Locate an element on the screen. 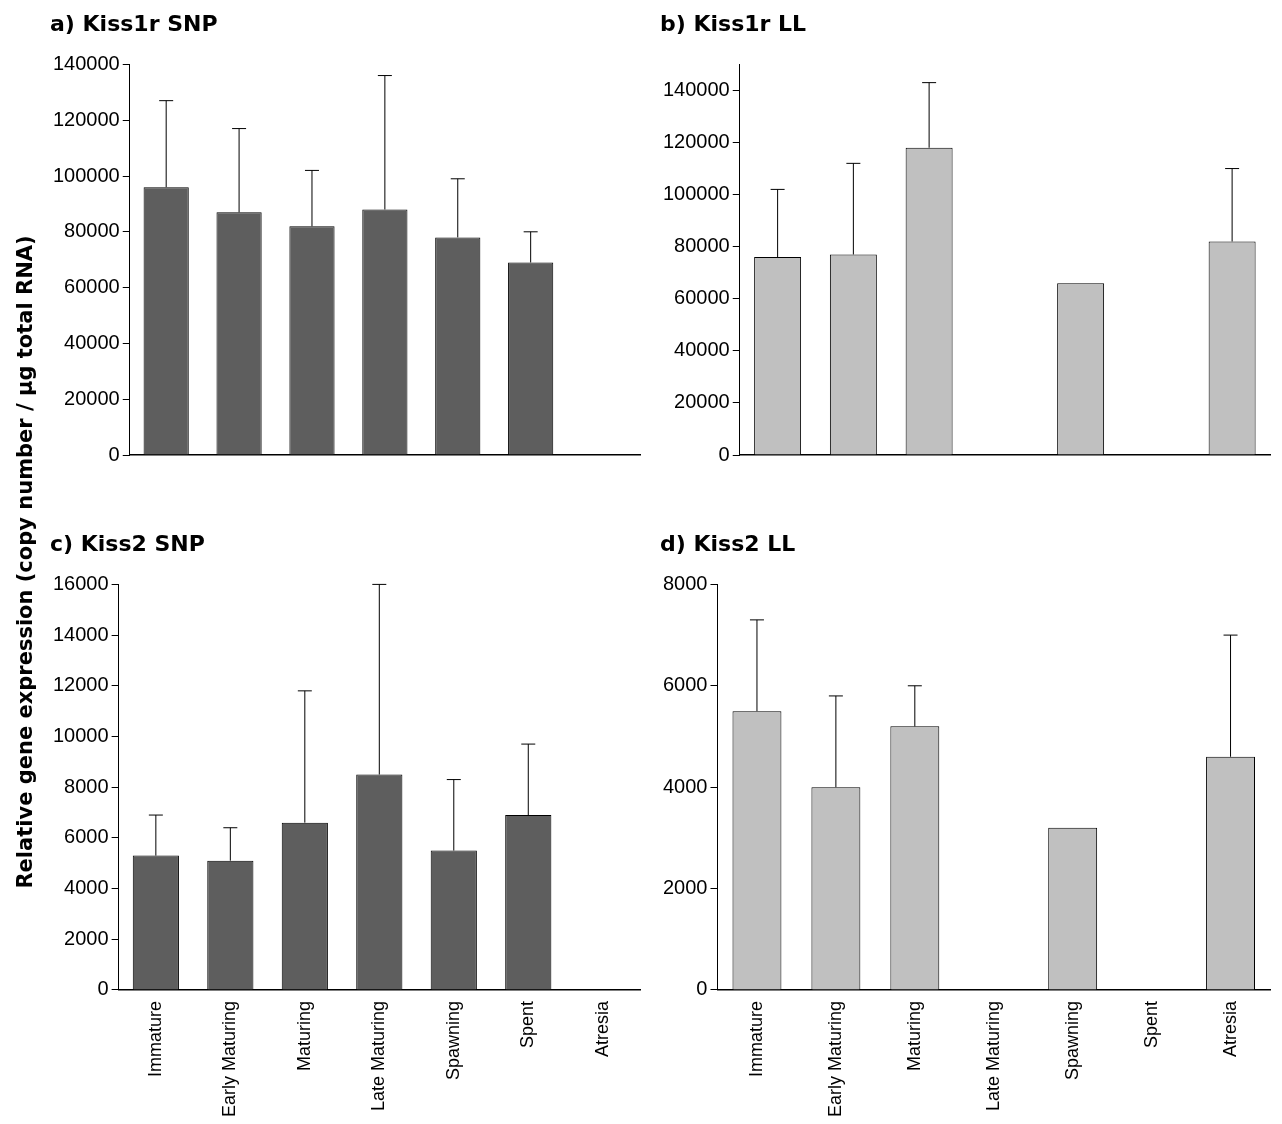 This screenshot has height=1124, width=1282. y-tick-label: 16000 is located at coordinates (80, 582).